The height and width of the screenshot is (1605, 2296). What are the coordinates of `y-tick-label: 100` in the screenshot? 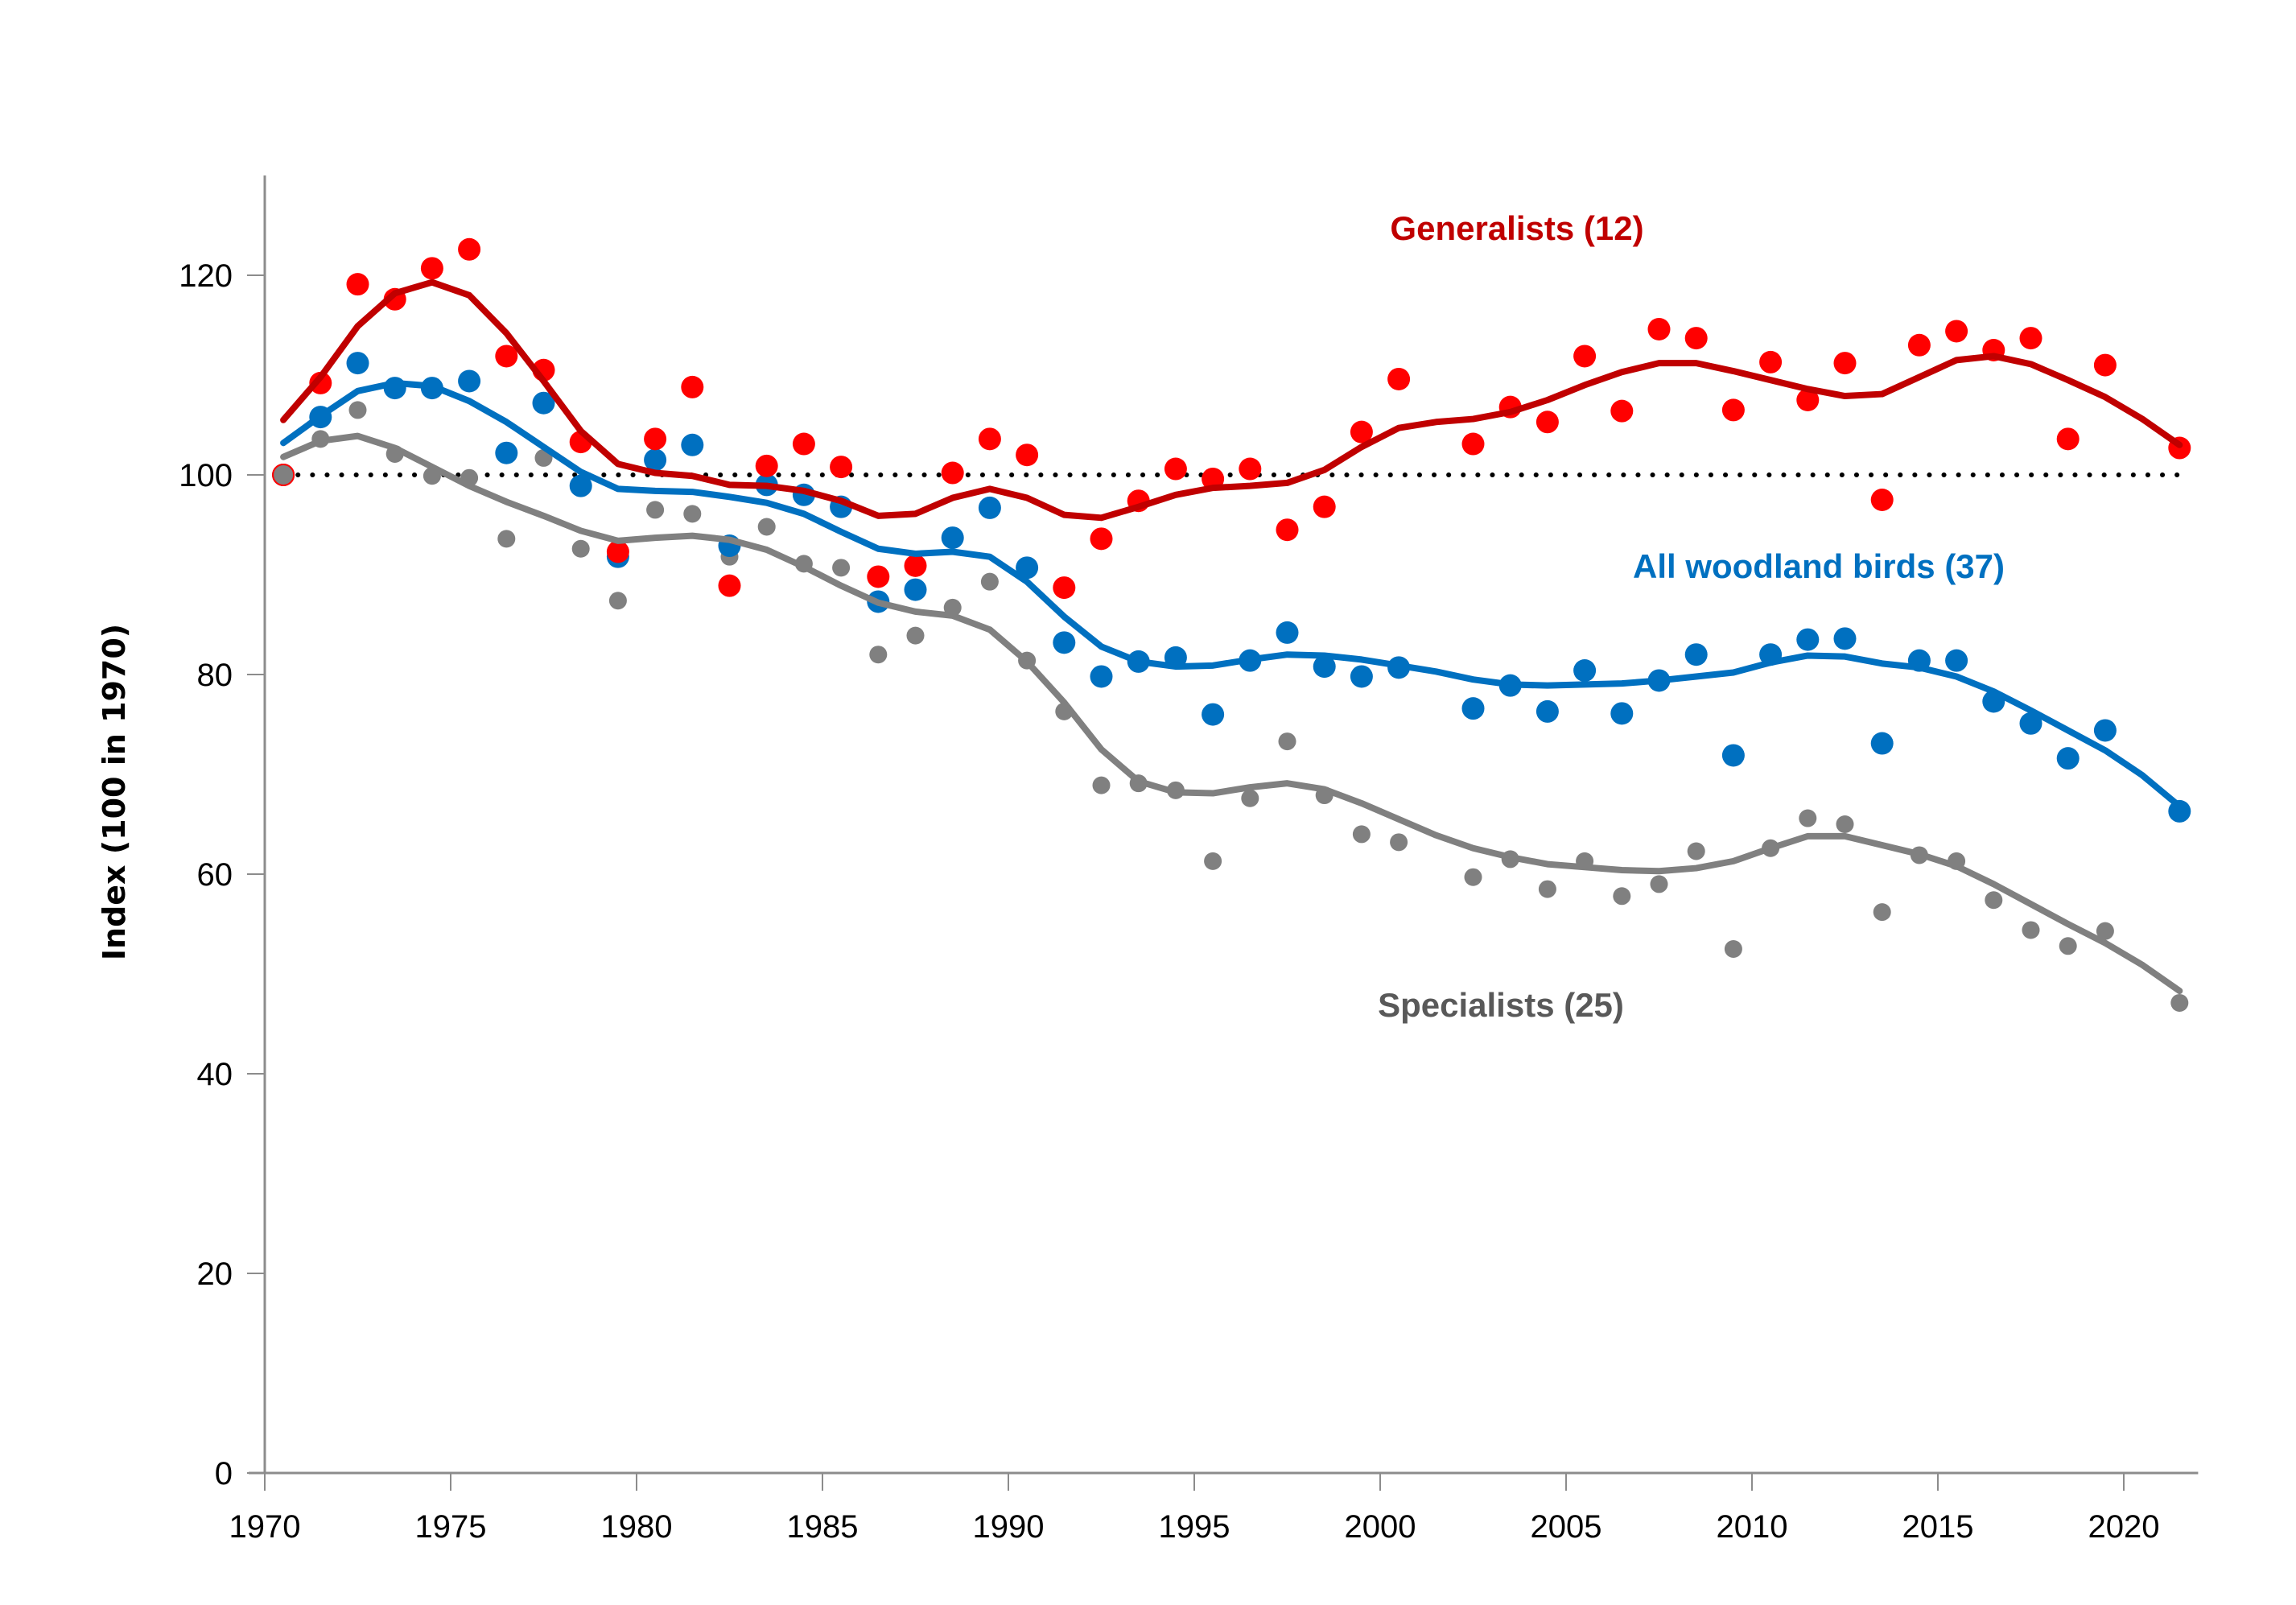 It's located at (206, 475).